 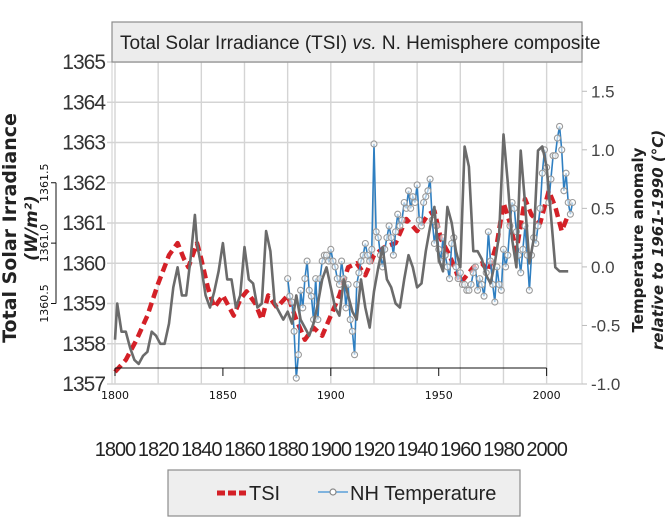 I want to click on y-tick-right-label: 0.5, so click(x=603, y=208).